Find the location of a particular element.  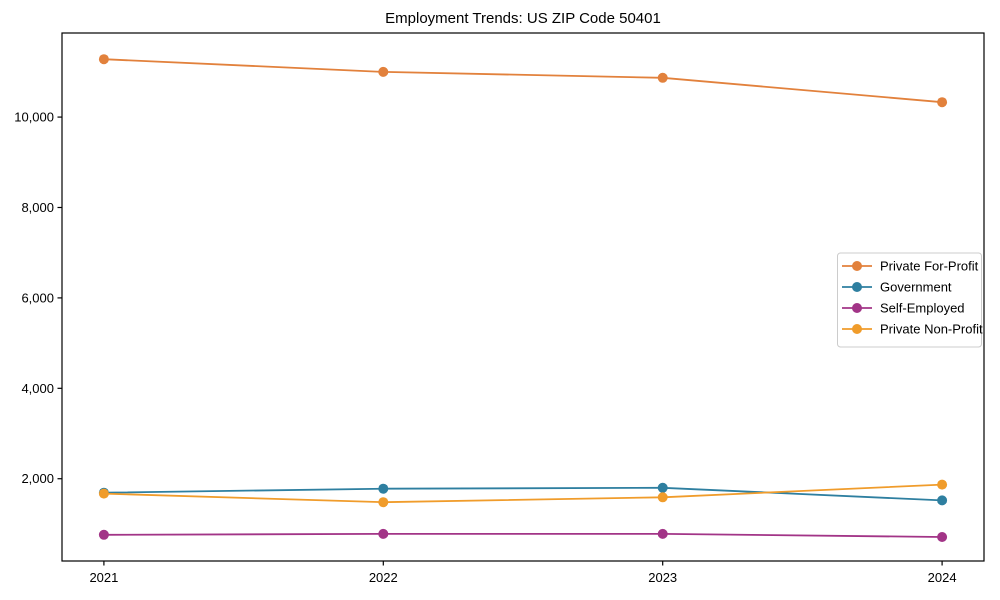

y-tick-label: 10,000 is located at coordinates (34, 117).